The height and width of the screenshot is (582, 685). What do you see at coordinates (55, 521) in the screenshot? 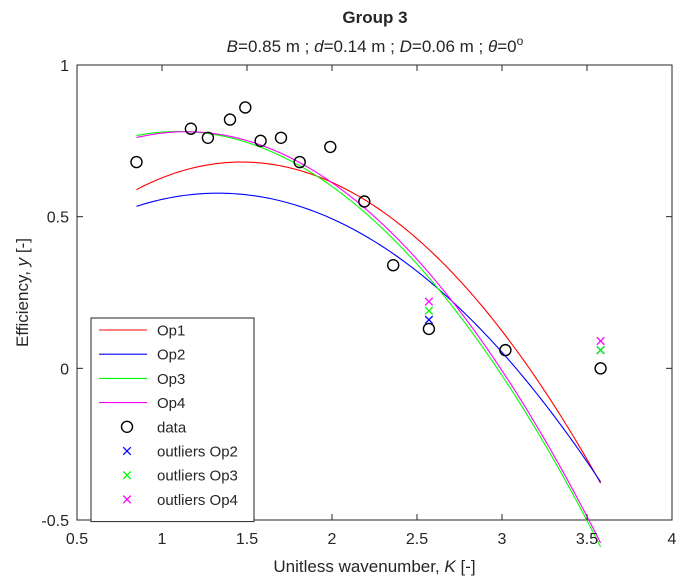
I see `y-tick-label: -0.5` at bounding box center [55, 521].